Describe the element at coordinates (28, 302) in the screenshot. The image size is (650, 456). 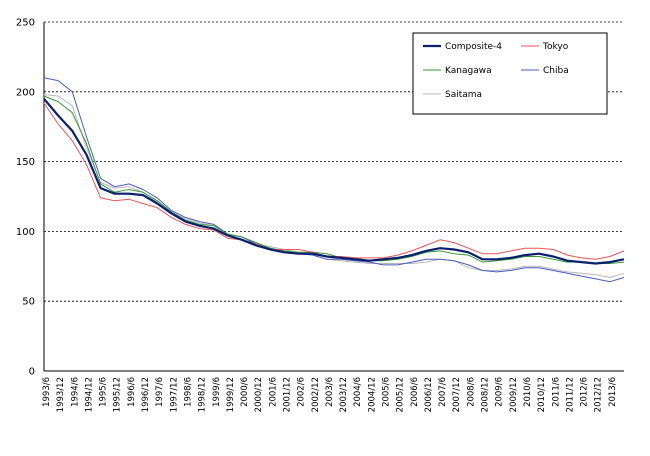
I see `y-tick-label: 50` at that location.